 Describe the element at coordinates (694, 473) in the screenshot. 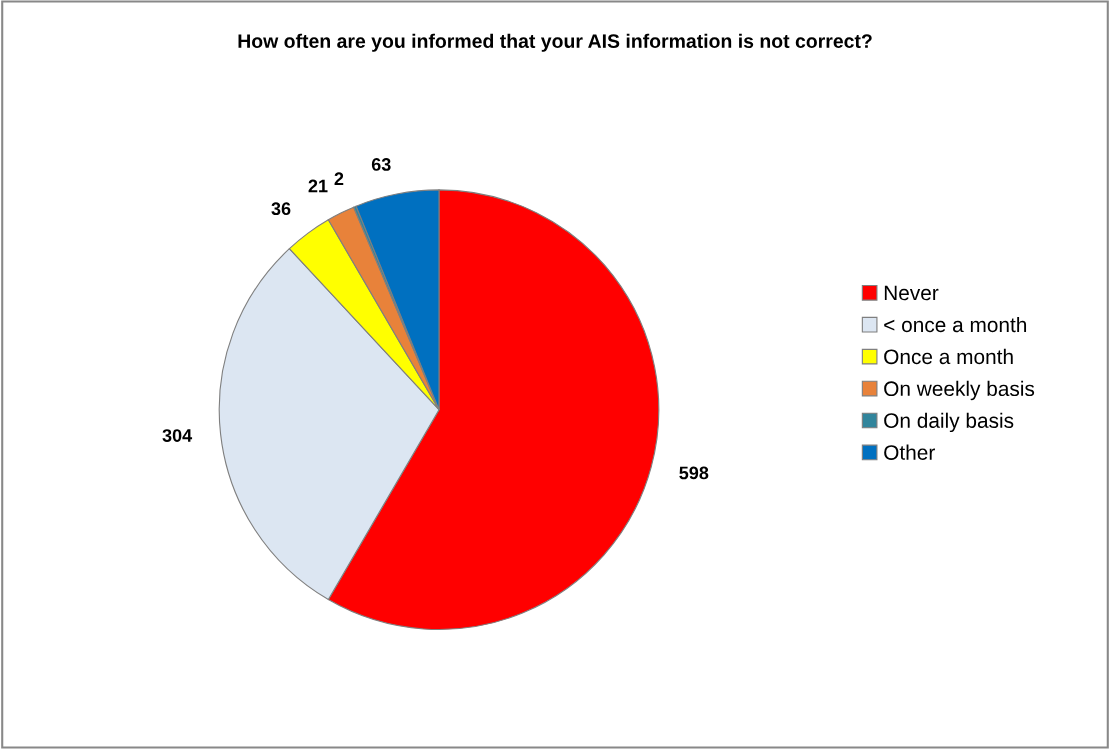

I see `data-label: 598` at that location.